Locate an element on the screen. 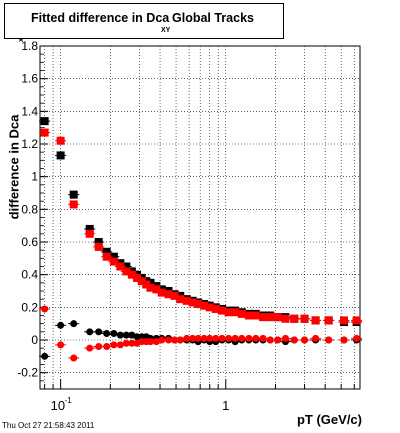  y-tick-label: 1.8 is located at coordinates (29, 46).